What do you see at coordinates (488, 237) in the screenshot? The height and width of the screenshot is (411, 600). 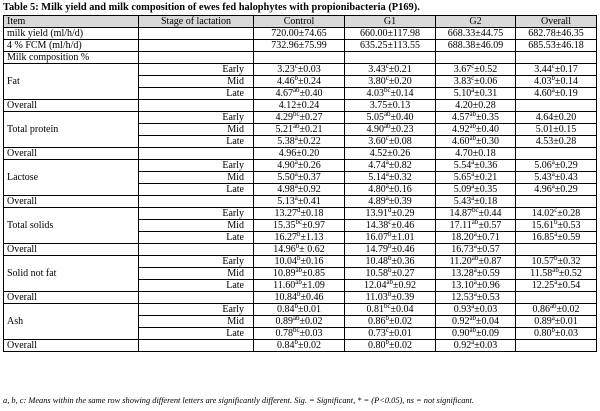 I see `standard-error: ±0.71` at bounding box center [488, 237].